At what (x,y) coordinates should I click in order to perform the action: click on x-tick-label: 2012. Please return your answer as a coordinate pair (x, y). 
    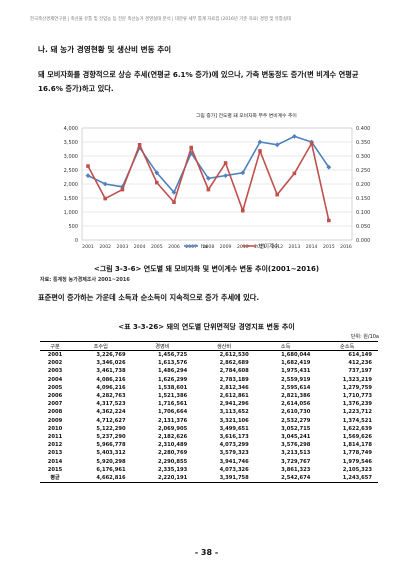
    Looking at the image, I should click on (277, 247).